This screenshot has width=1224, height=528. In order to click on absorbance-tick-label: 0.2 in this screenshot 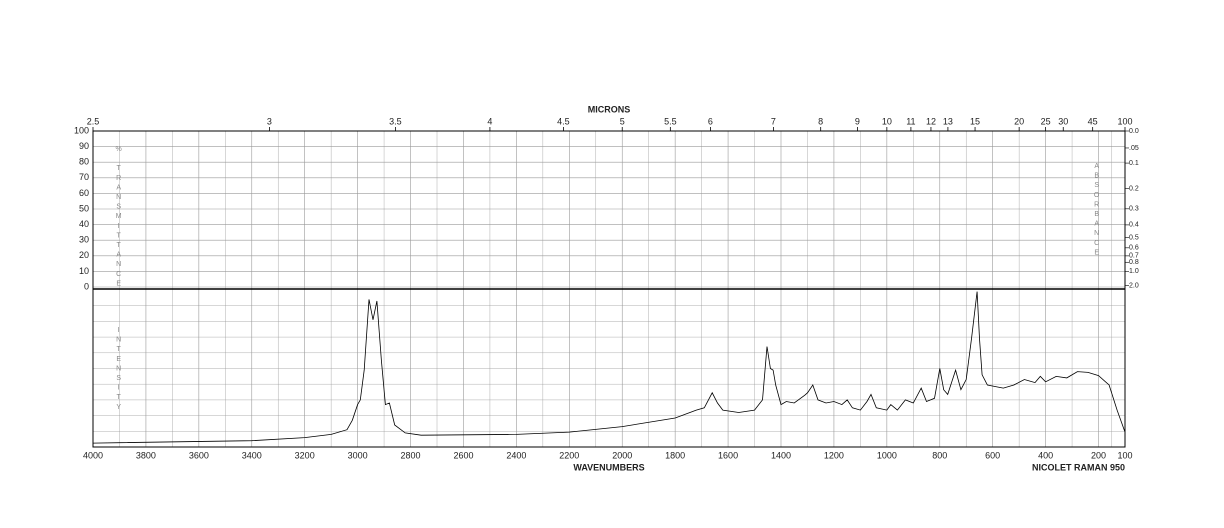, I will do `click(1134, 188)`.